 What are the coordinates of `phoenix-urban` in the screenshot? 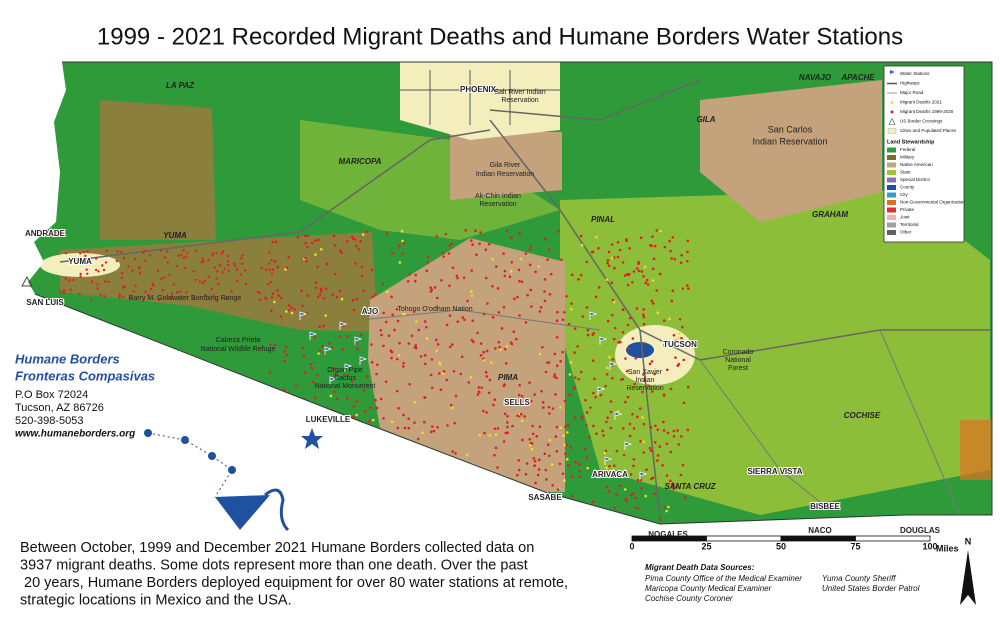 It's located at (480, 101).